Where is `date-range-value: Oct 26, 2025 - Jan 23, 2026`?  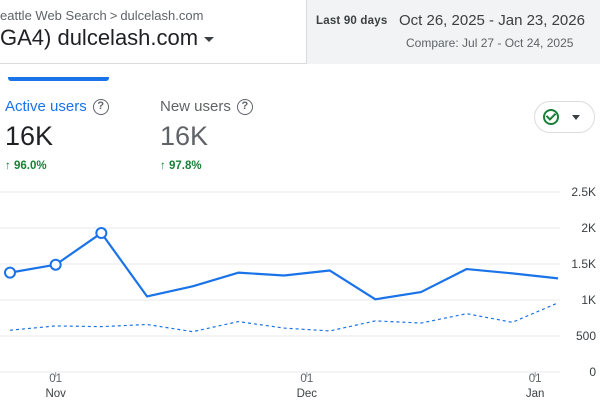
date-range-value: Oct 26, 2025 - Jan 23, 2026 is located at coordinates (492, 20).